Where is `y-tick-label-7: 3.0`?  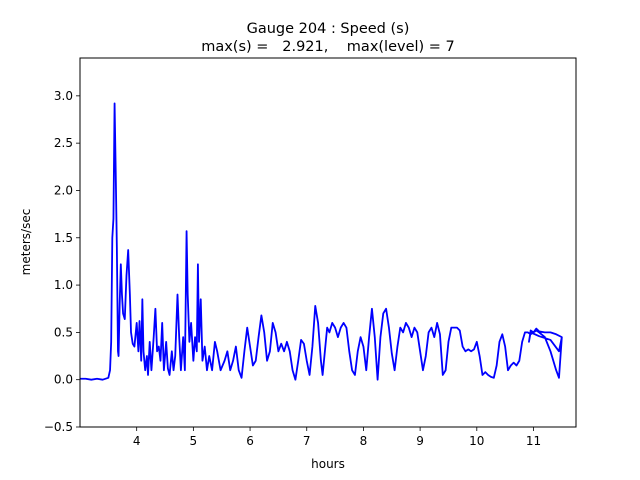
y-tick-label-7: 3.0 is located at coordinates (63, 96).